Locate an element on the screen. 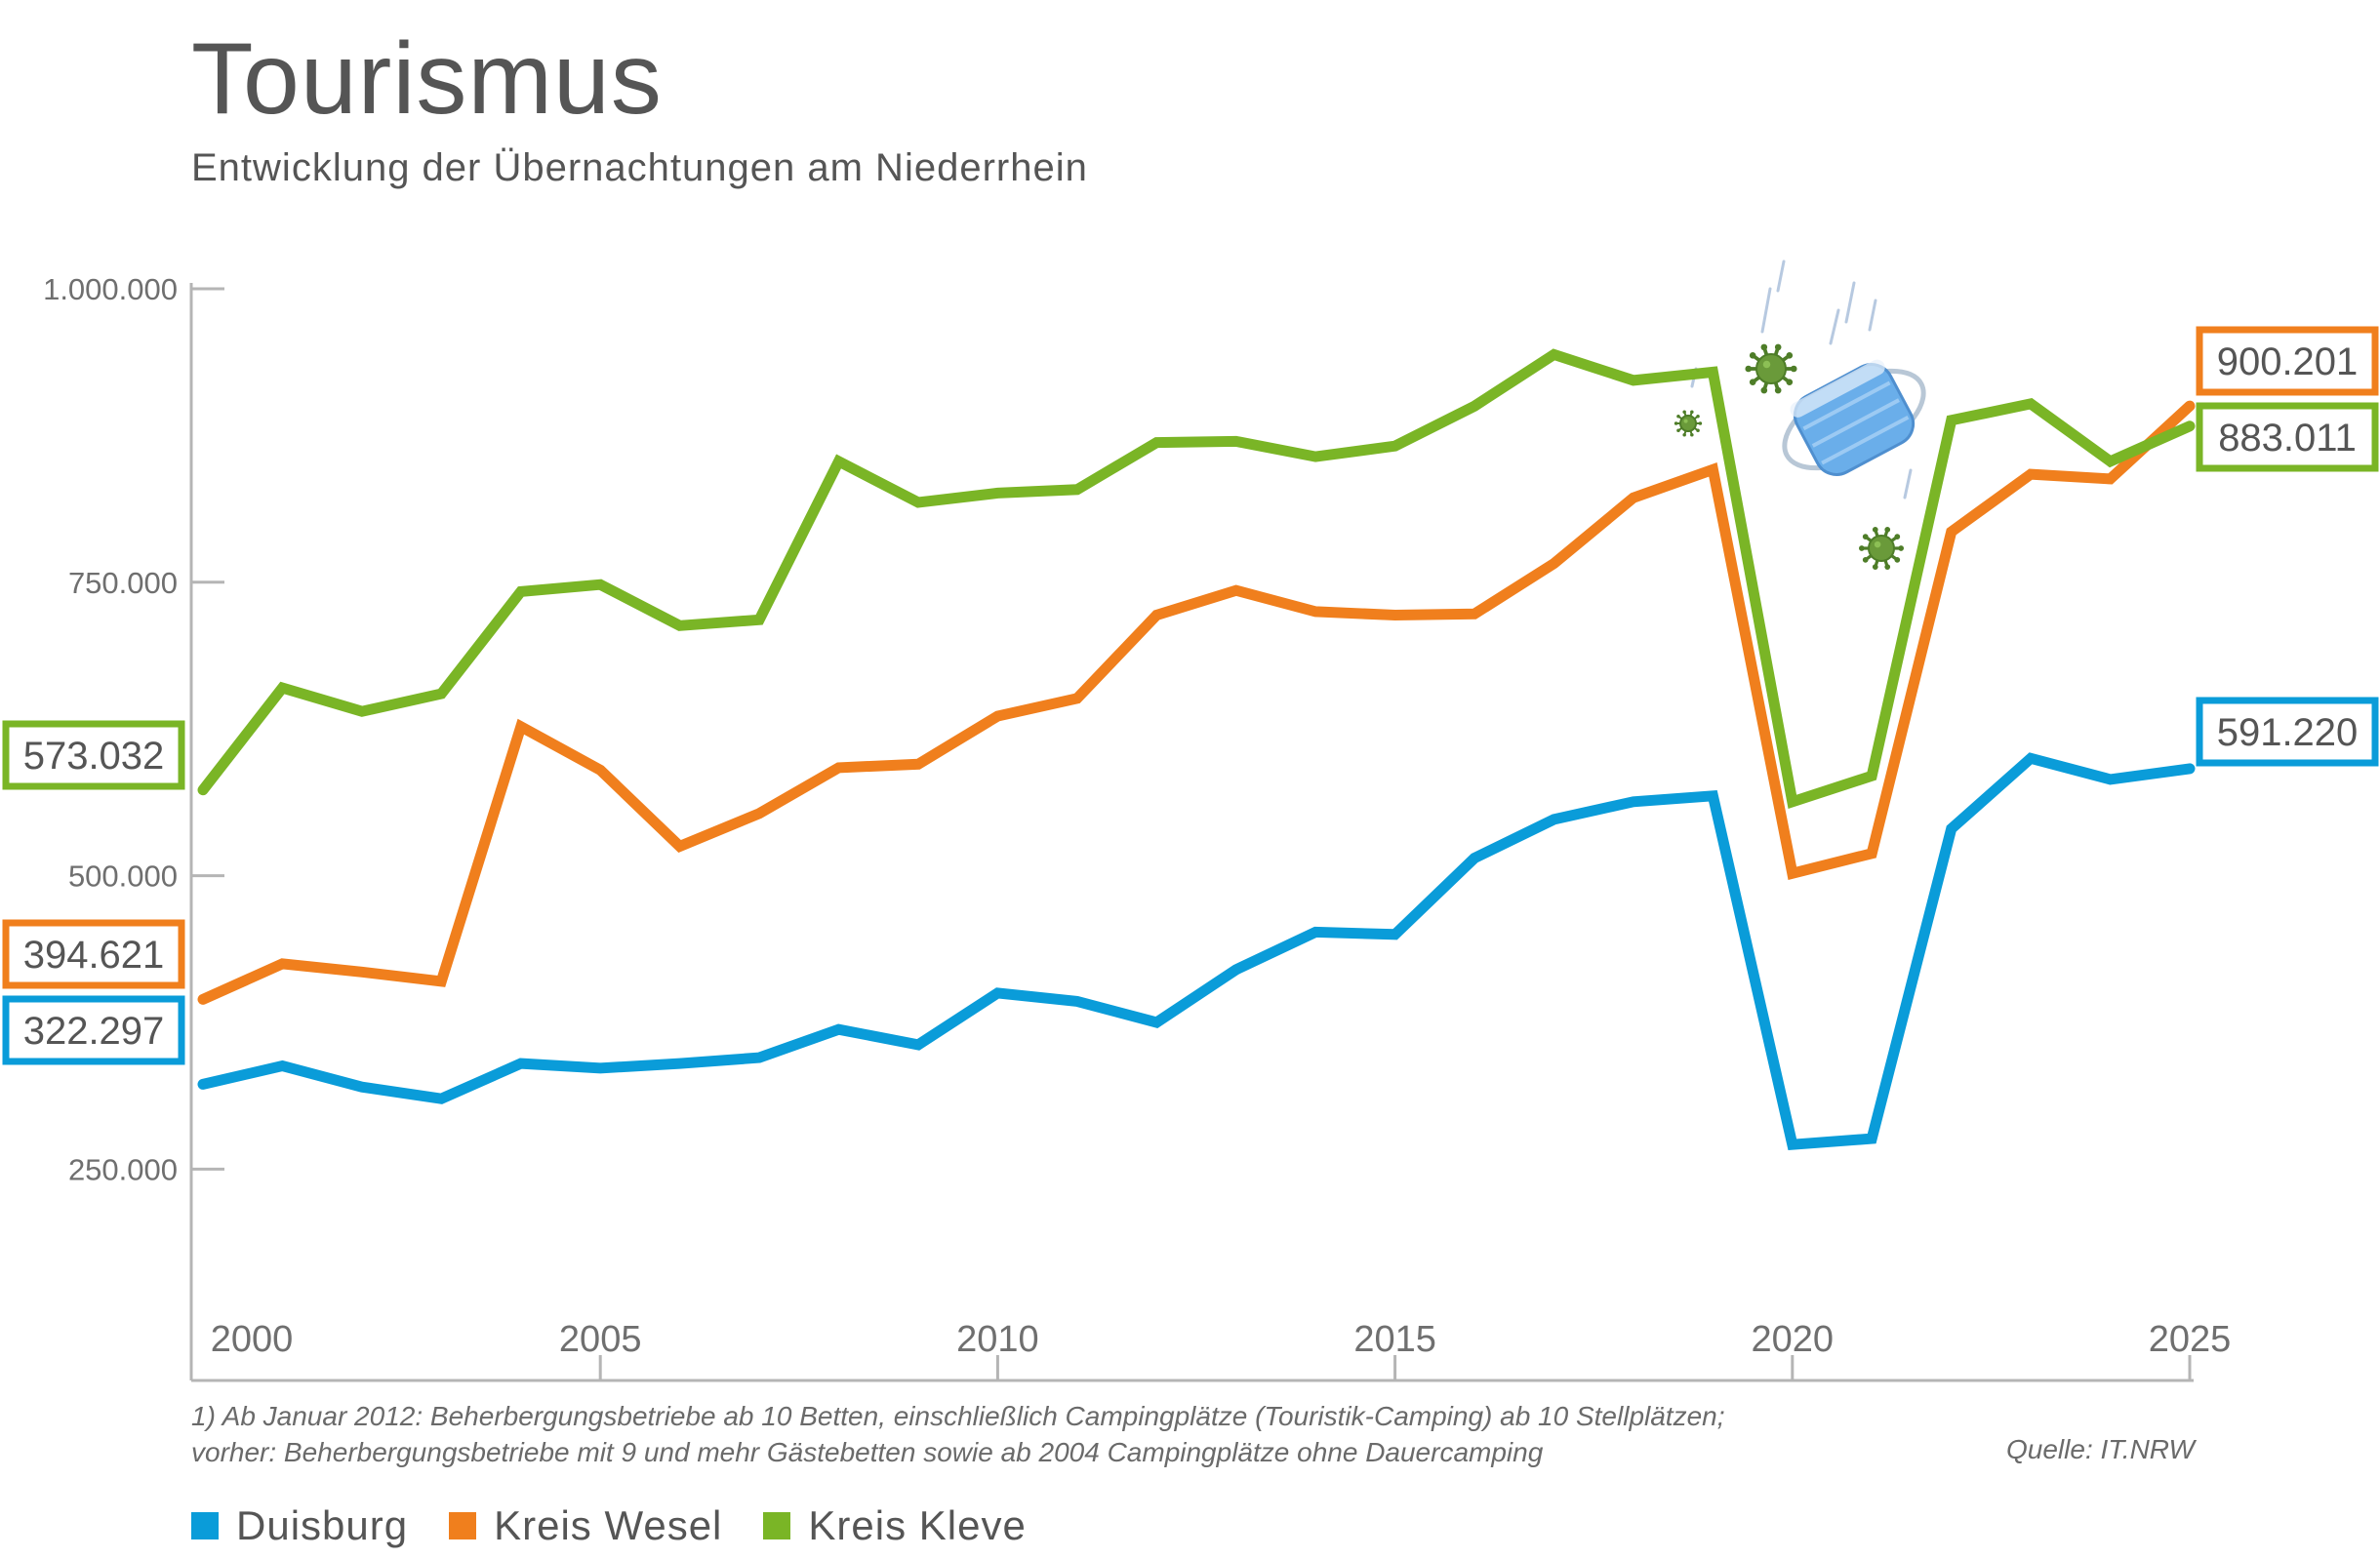 This screenshot has width=2380, height=1559. end-label-kreis-kleve: 883.011 is located at coordinates (2287, 437).